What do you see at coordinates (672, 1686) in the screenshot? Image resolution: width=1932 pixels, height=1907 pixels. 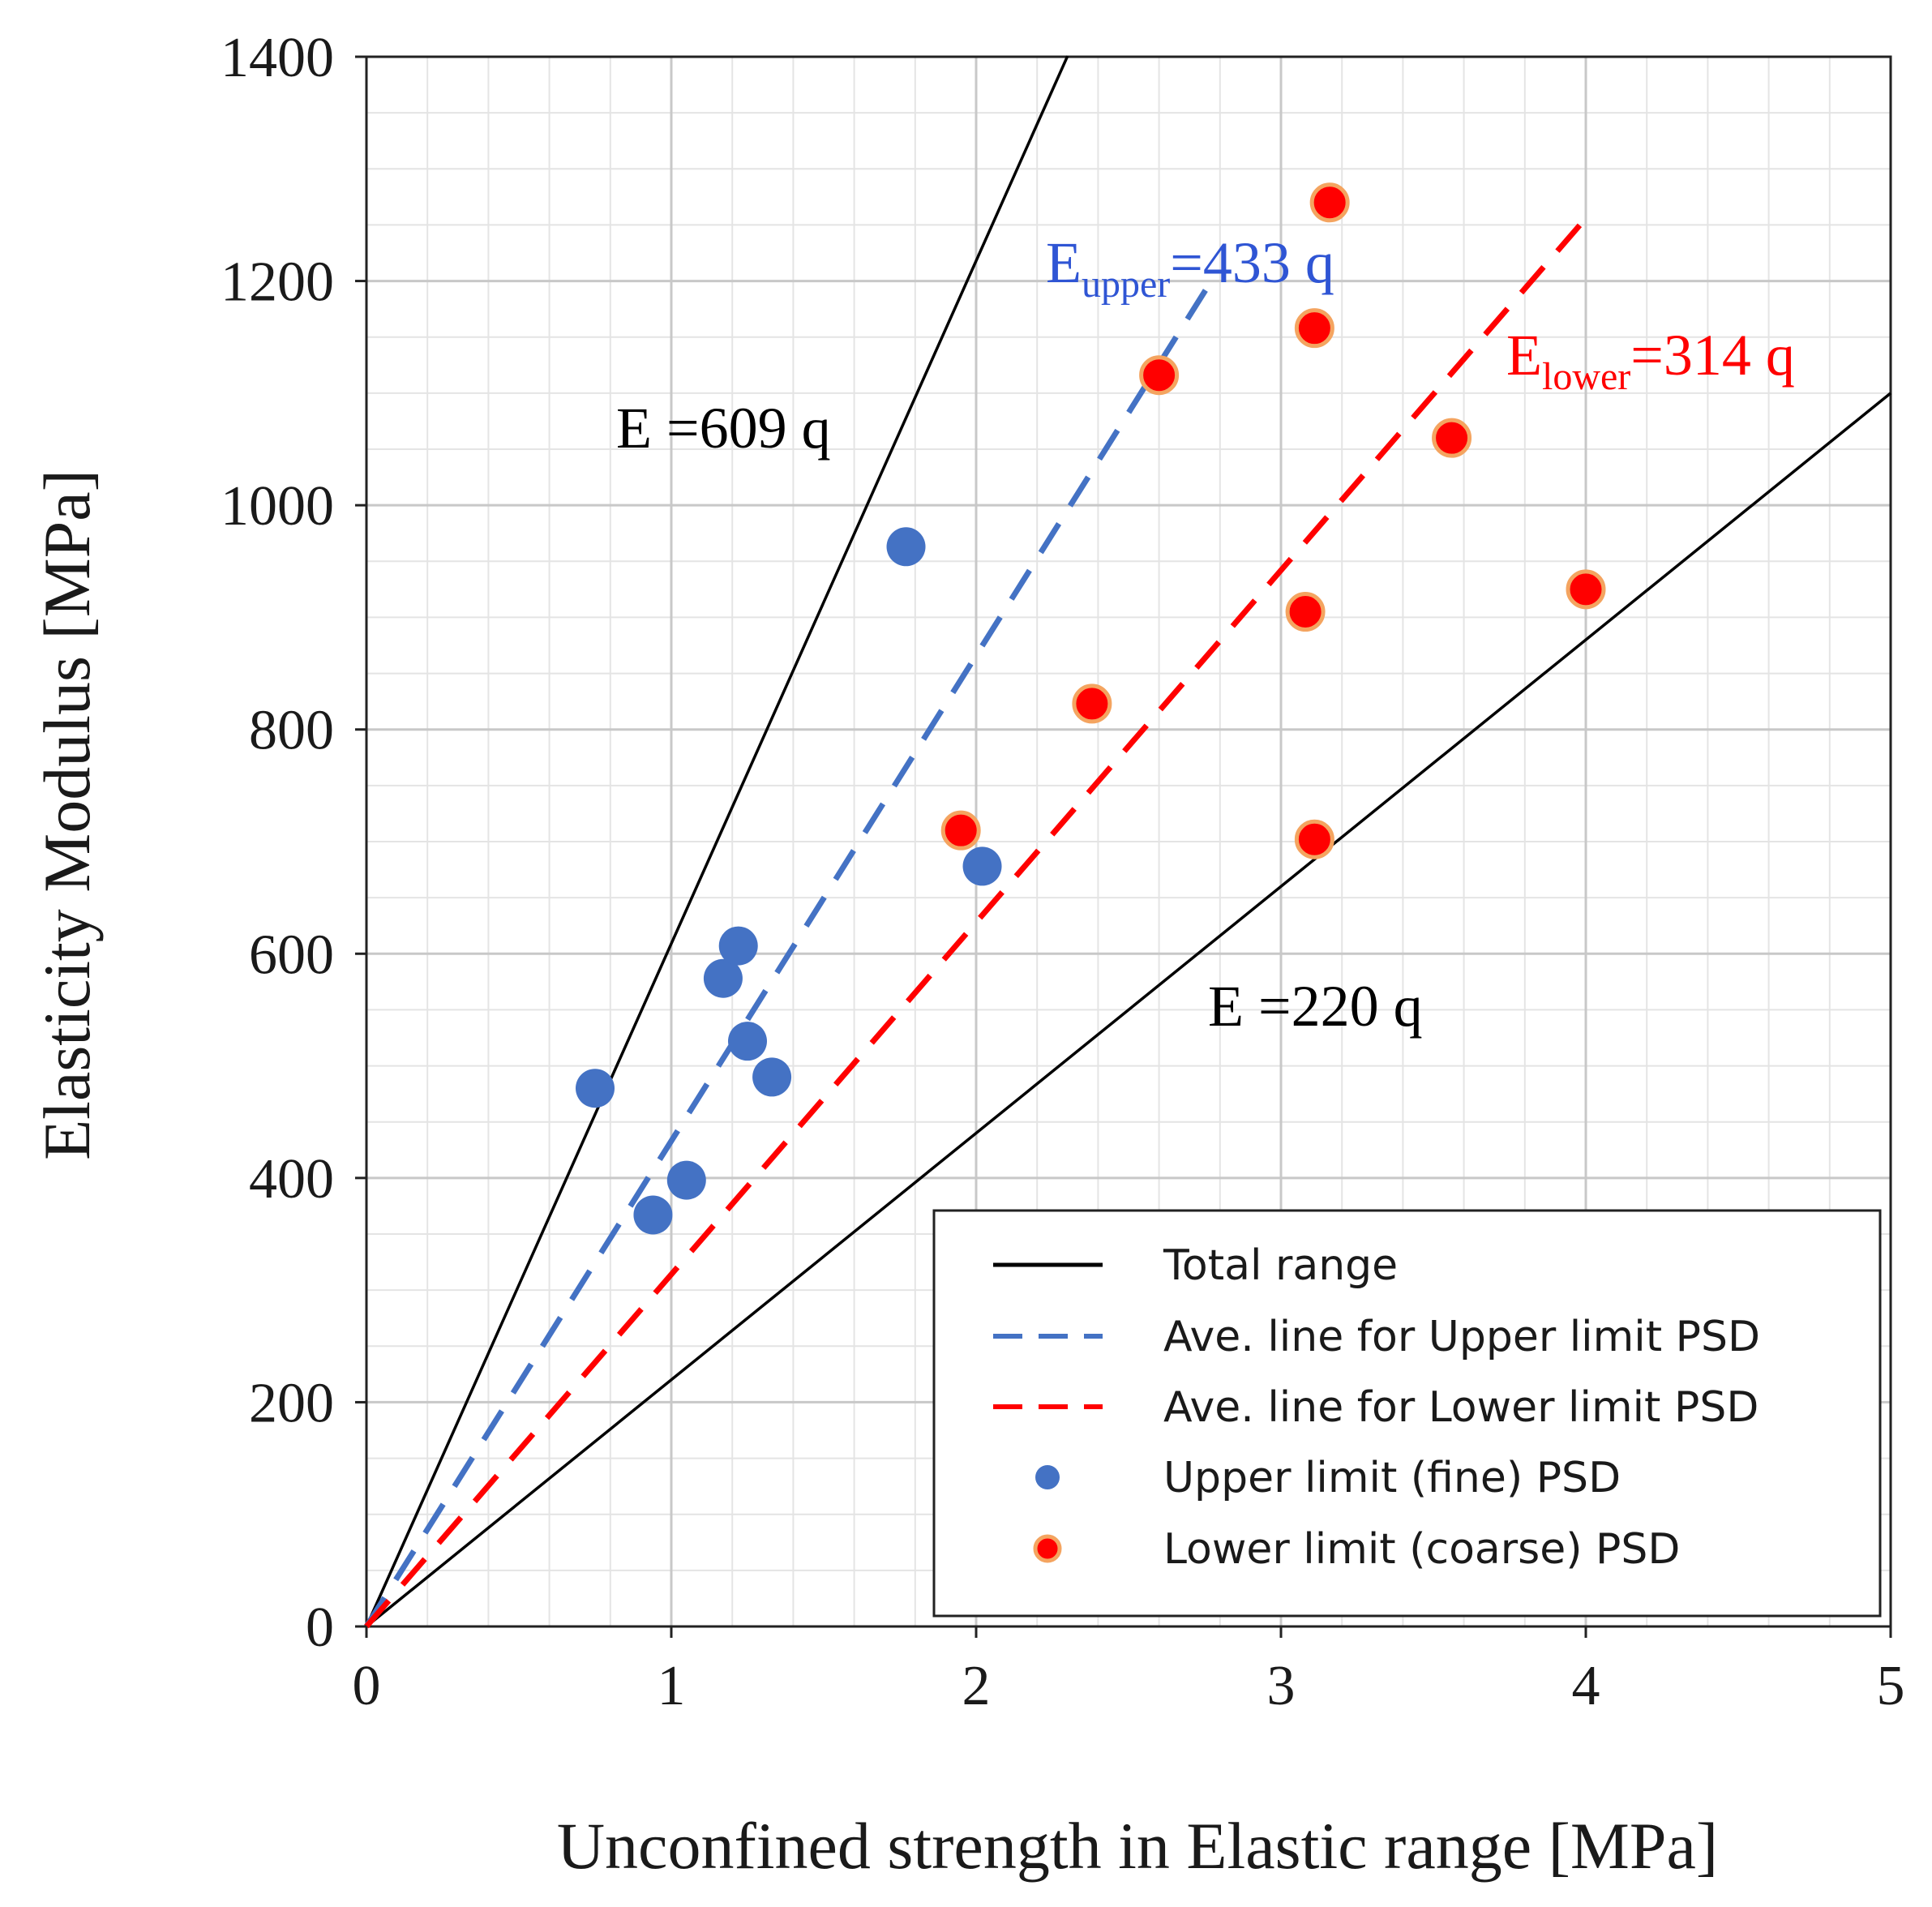 I see `x-tick-label: 1` at bounding box center [672, 1686].